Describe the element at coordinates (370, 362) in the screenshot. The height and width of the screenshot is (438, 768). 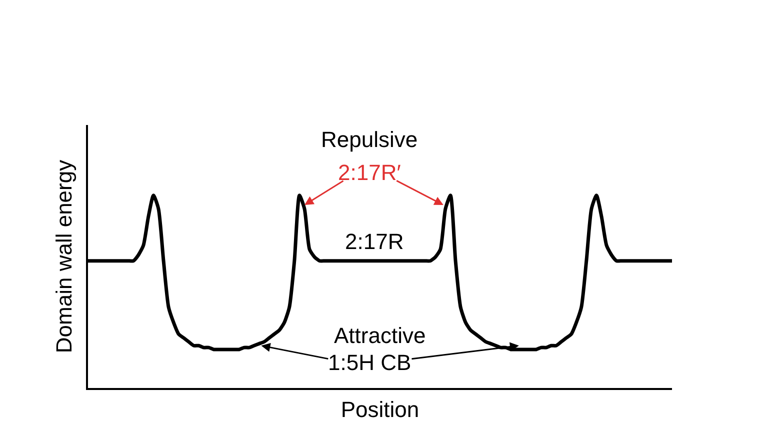
I see `annotation: 1:5H CB` at that location.